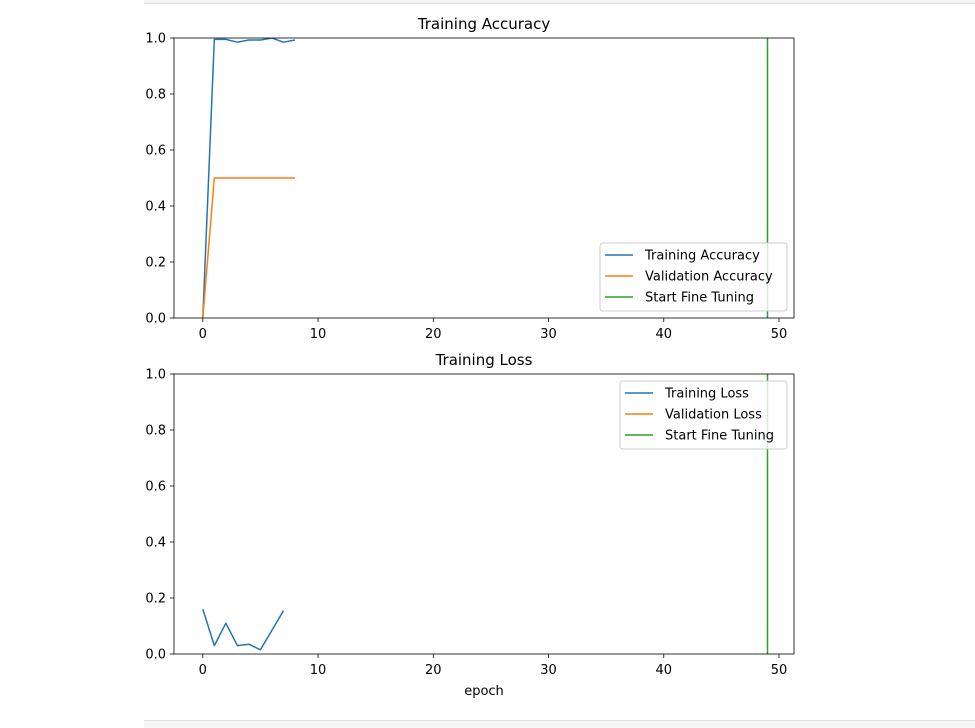 This screenshot has width=975, height=728. I want to click on legend-entry: Validation Loss, so click(713, 415).